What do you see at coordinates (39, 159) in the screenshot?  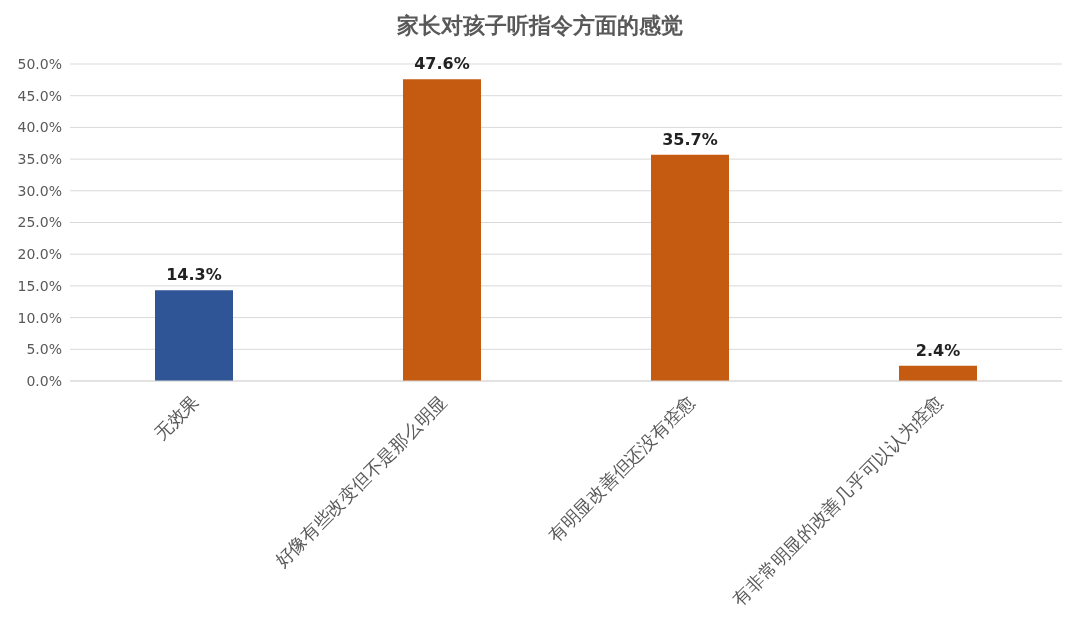 I see `y-tick-label: 35.0%` at bounding box center [39, 159].